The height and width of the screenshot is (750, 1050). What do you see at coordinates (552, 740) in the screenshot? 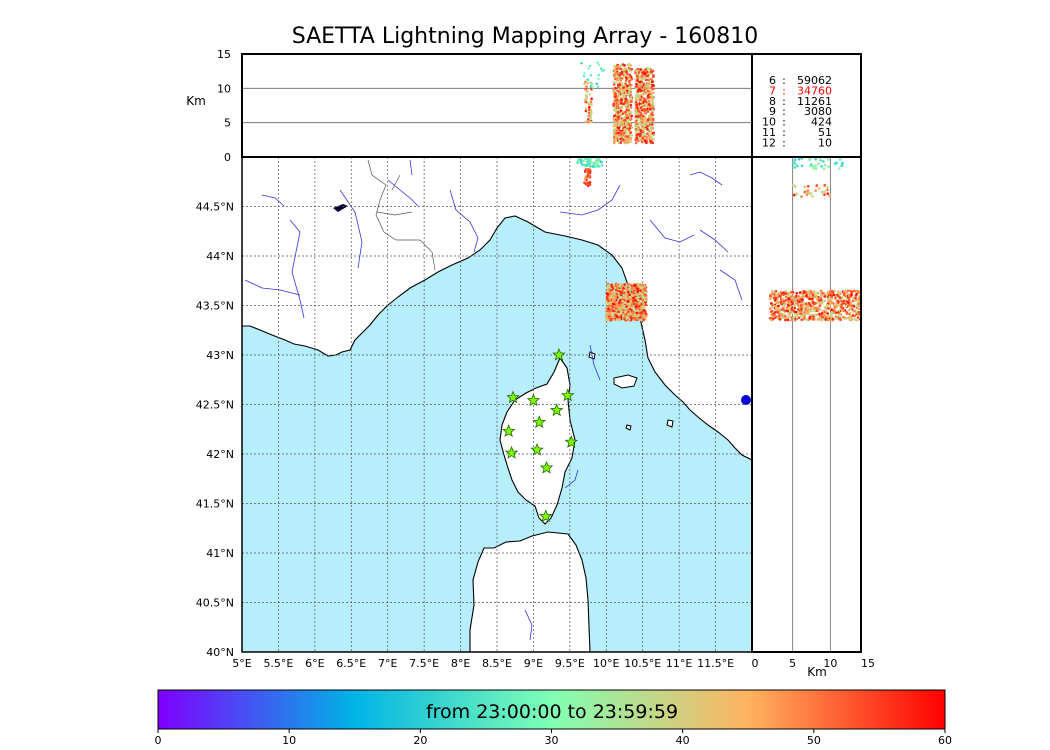
I see `colorbar-tick-label: 30` at bounding box center [552, 740].